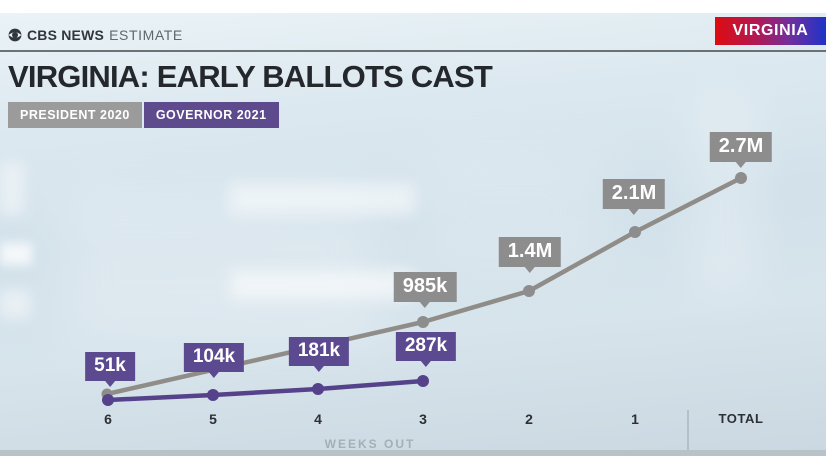 The width and height of the screenshot is (826, 456). What do you see at coordinates (688, 430) in the screenshot?
I see `total-divider` at bounding box center [688, 430].